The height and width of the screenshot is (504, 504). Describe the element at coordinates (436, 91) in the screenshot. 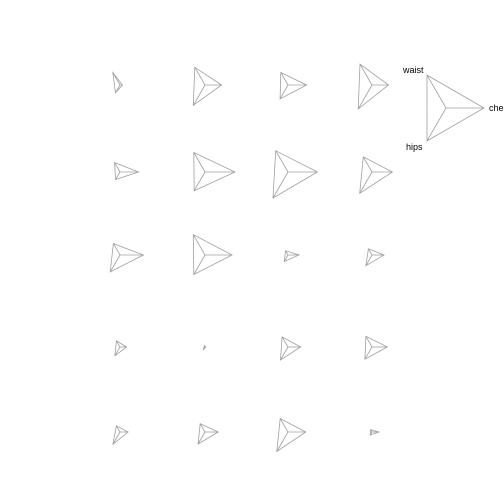

I see `key-spoke-waist` at that location.